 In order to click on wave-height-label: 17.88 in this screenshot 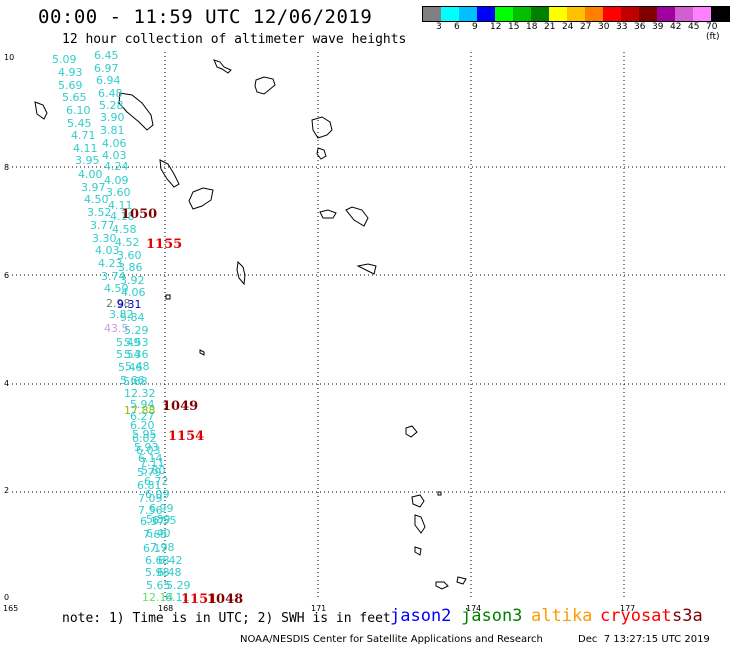, I will do `click(140, 410)`.